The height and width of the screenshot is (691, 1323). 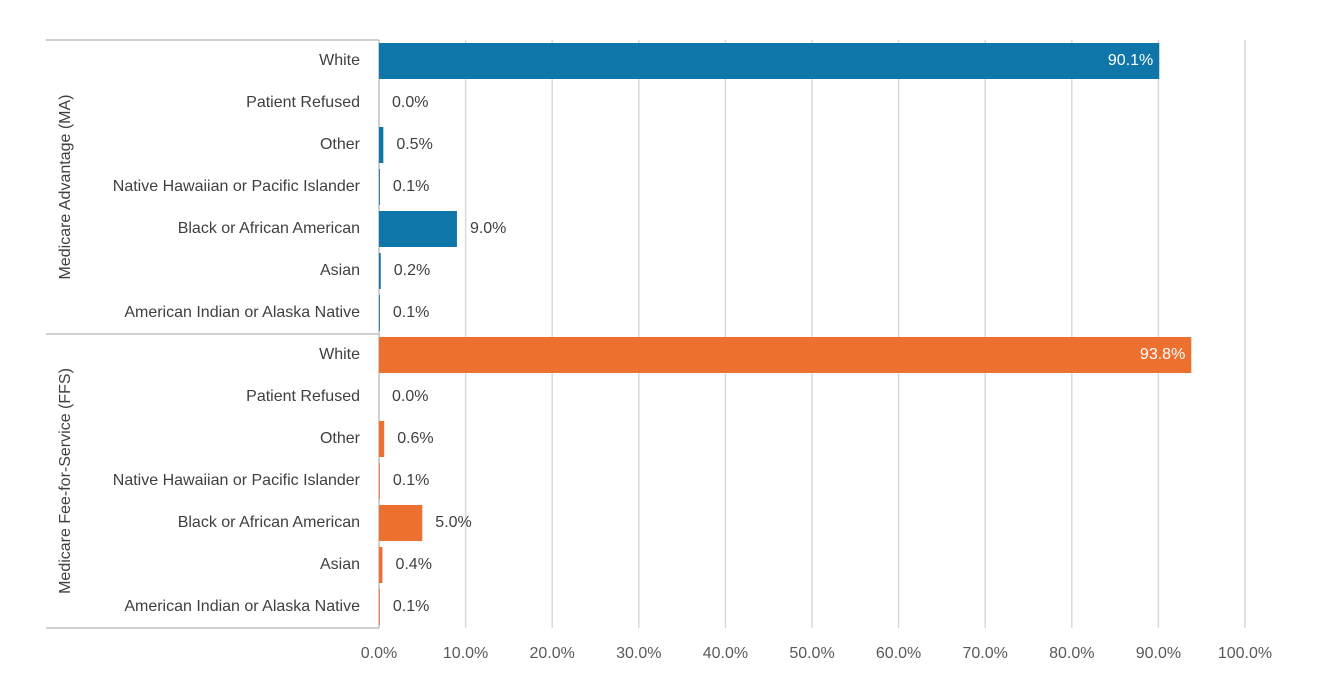 What do you see at coordinates (379, 653) in the screenshot?
I see `x-tick-label: 0.0%` at bounding box center [379, 653].